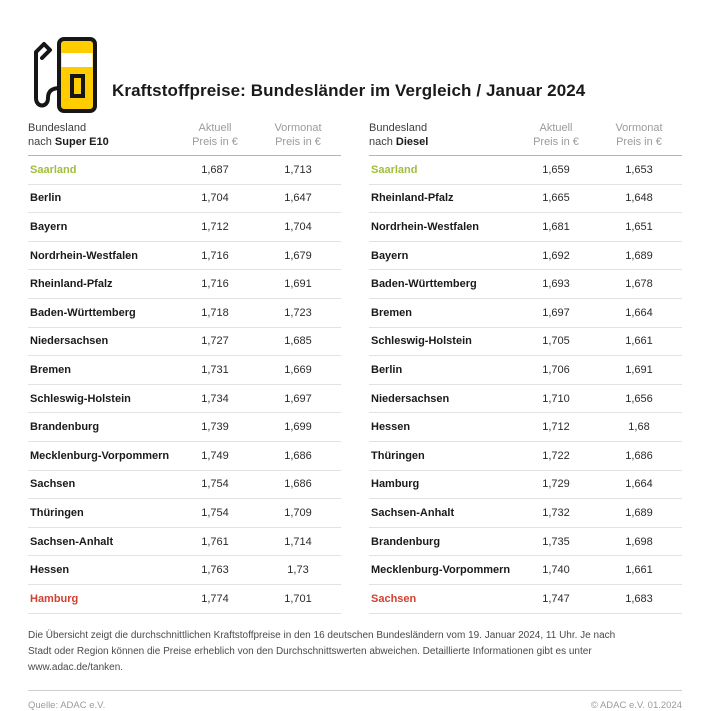  I want to click on fuel-type-label: Diesel, so click(412, 142).